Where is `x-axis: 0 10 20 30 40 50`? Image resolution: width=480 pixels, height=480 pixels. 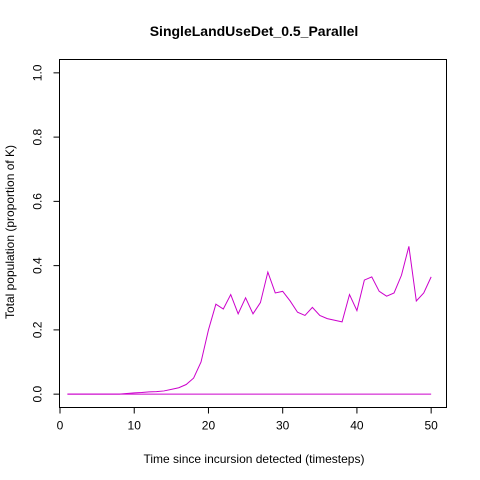 x-axis: 0 10 20 30 40 50 is located at coordinates (247, 420).